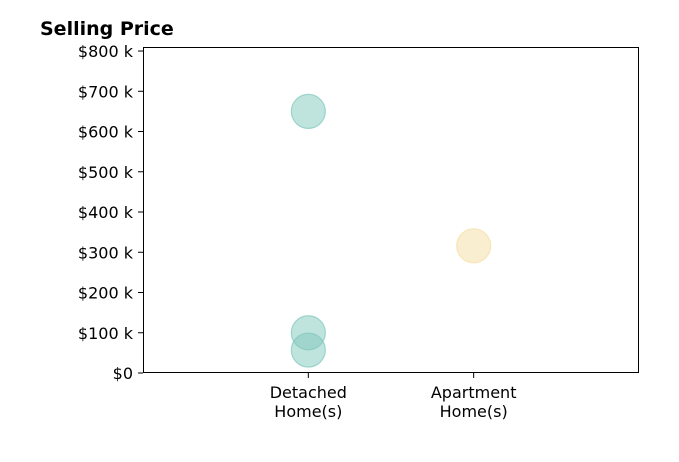 The image size is (679, 462). Describe the element at coordinates (123, 373) in the screenshot. I see `y-tick-label: $0` at that location.